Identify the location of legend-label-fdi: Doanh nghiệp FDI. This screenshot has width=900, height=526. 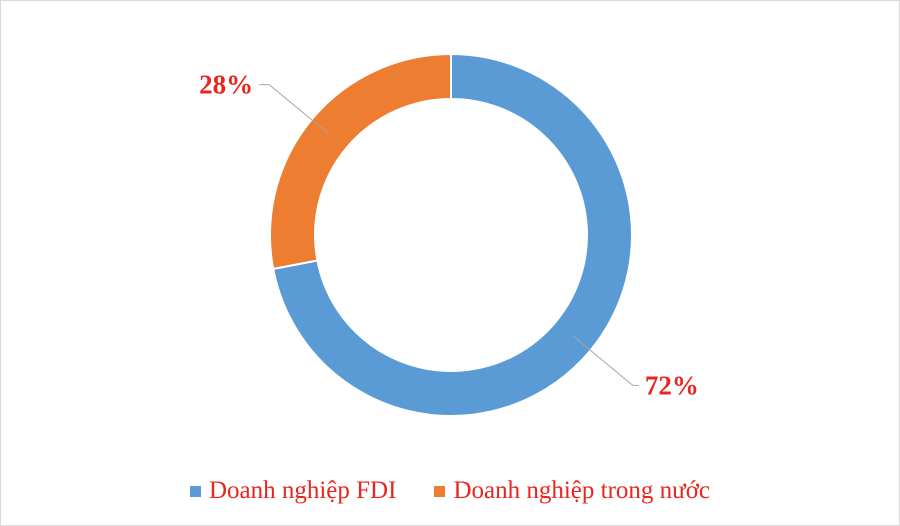
(302, 490).